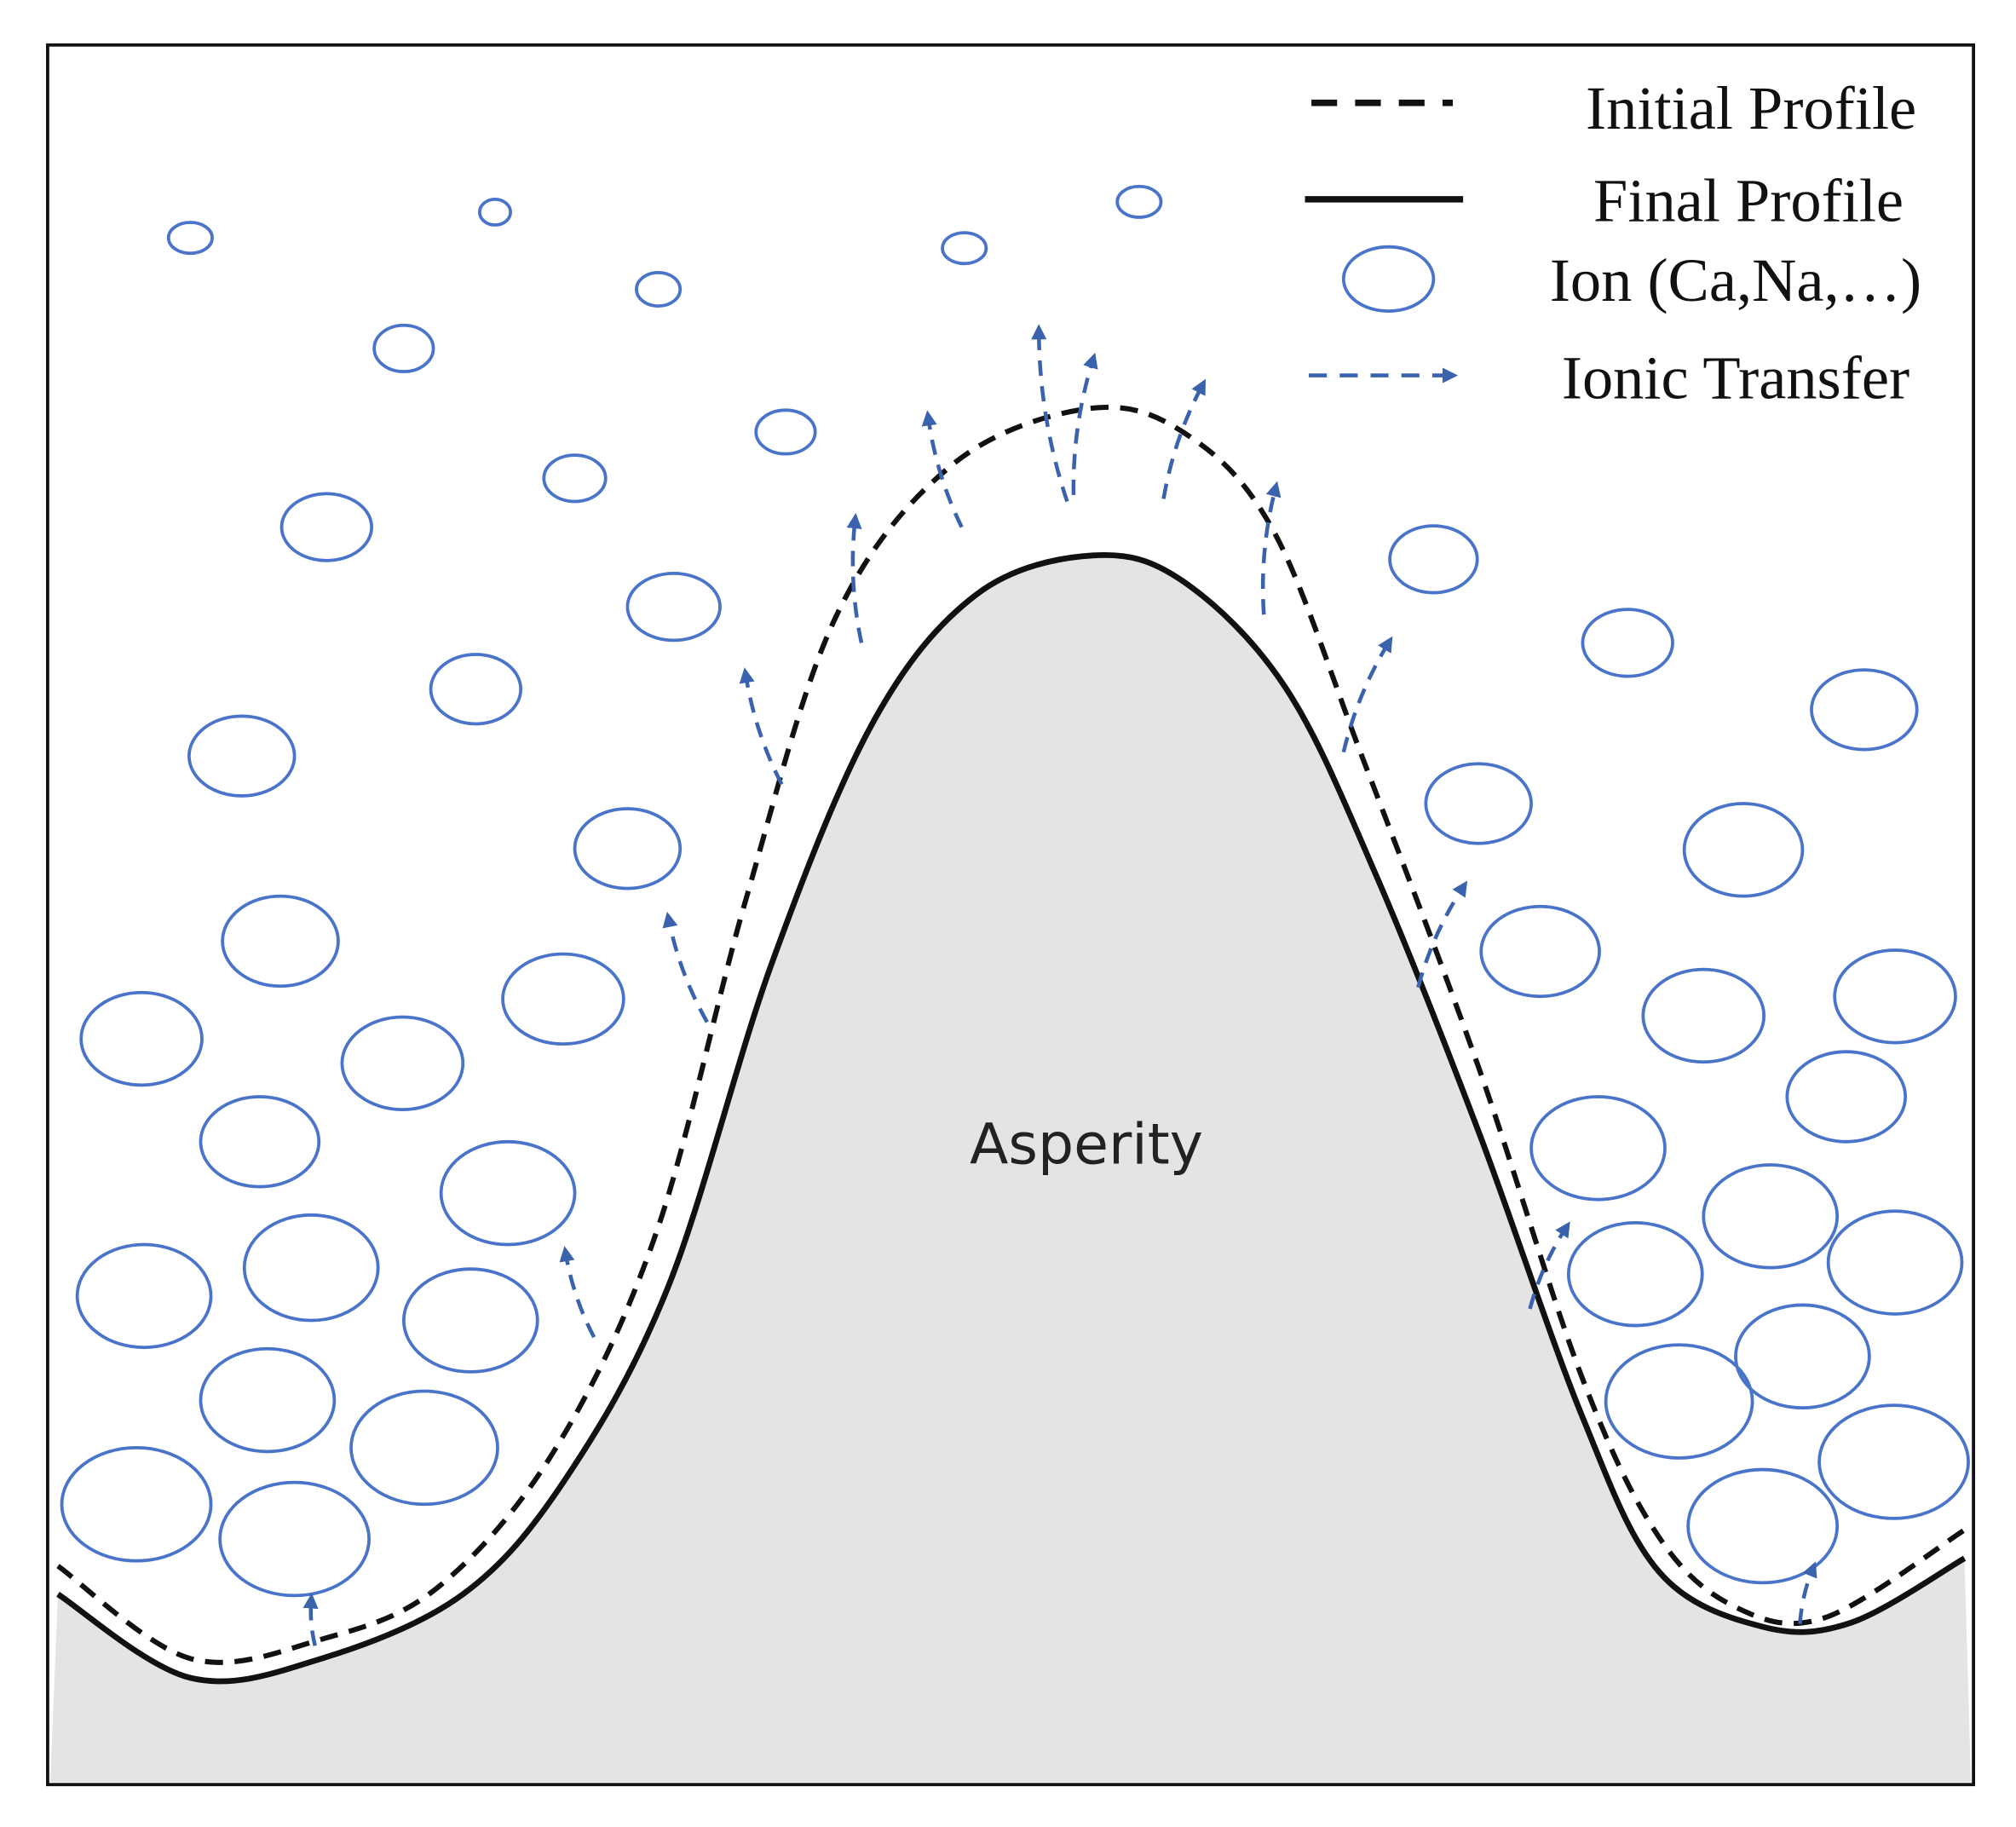 This screenshot has height=1827, width=2016. Describe the element at coordinates (1736, 279) in the screenshot. I see `legend-label: Ion (Ca,Na,…)` at that location.